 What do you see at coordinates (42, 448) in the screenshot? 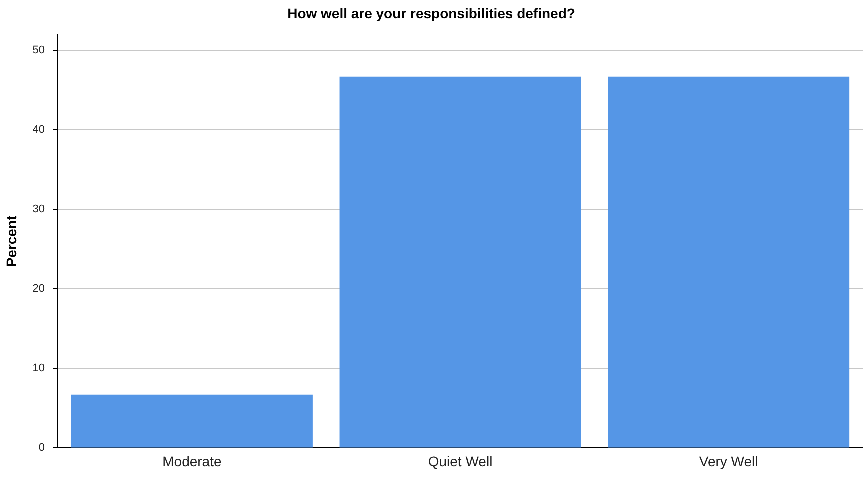
I see `y-tick-label: 0` at bounding box center [42, 448].